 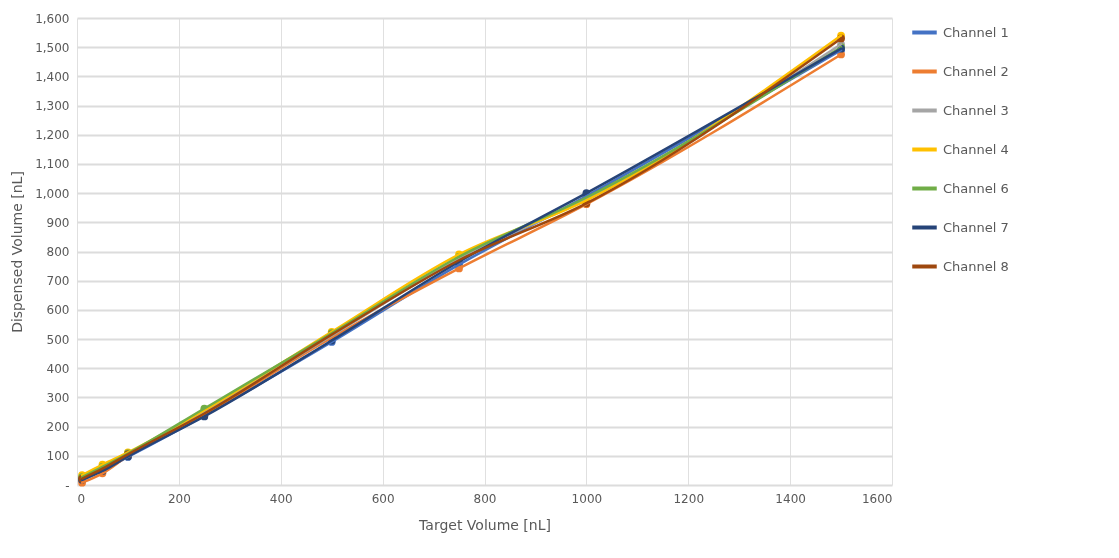 What do you see at coordinates (52, 135) in the screenshot?
I see `y-tick-label: 1,200` at bounding box center [52, 135].